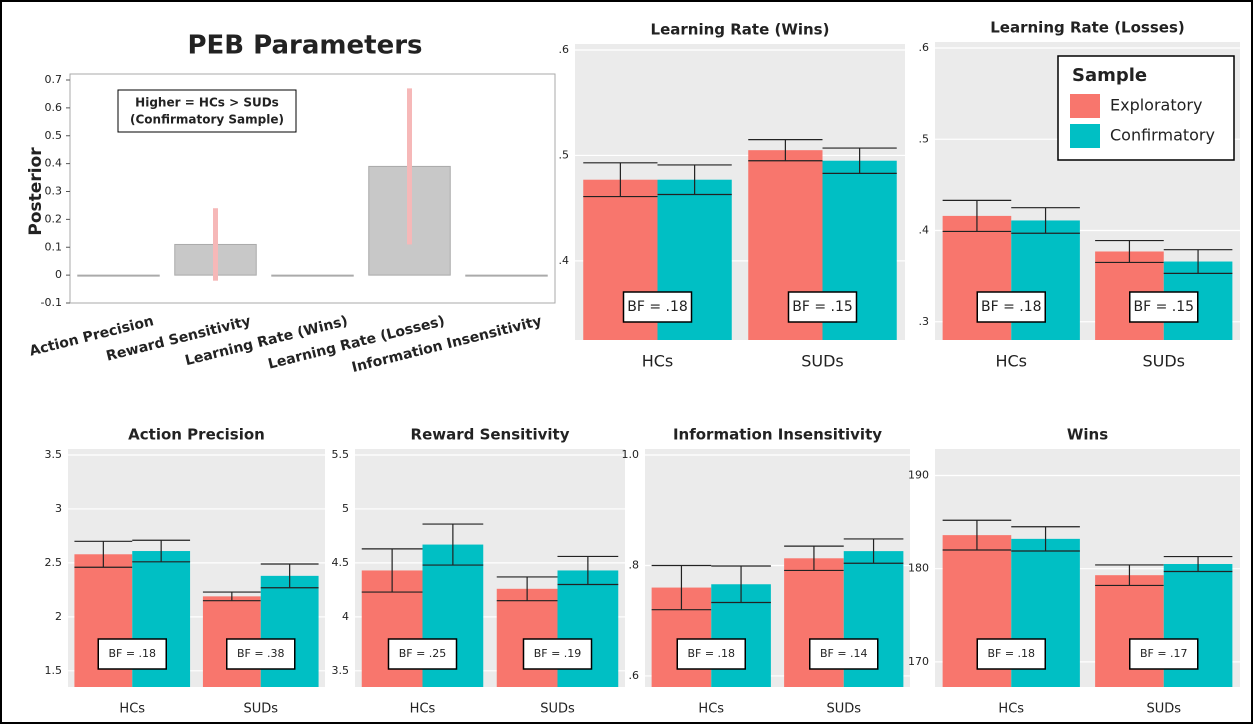  What do you see at coordinates (918, 568) in the screenshot?
I see `y-tick-label: 180` at bounding box center [918, 568].